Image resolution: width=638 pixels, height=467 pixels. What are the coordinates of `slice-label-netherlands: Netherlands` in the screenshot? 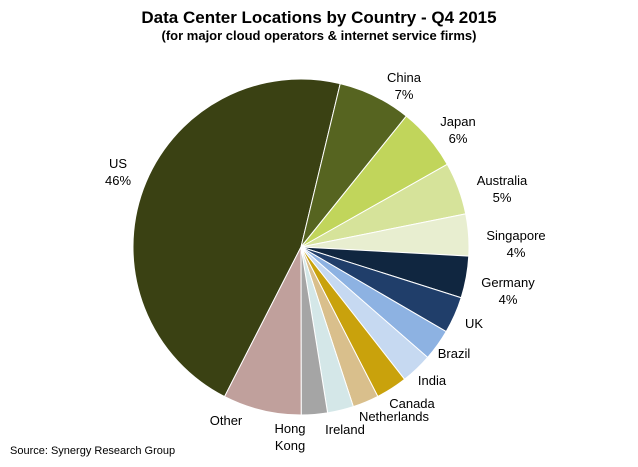 It's located at (394, 416).